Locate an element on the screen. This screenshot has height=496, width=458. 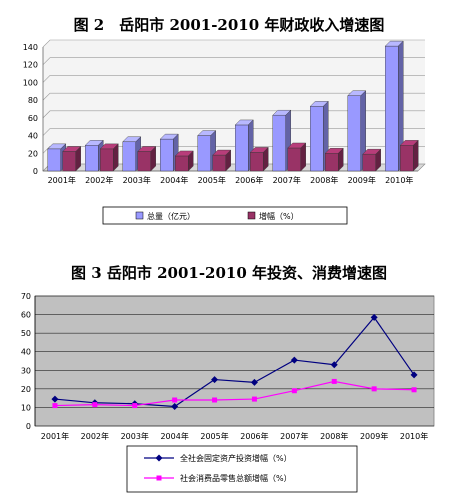
point-s2-2001年 is located at coordinates (55, 406).